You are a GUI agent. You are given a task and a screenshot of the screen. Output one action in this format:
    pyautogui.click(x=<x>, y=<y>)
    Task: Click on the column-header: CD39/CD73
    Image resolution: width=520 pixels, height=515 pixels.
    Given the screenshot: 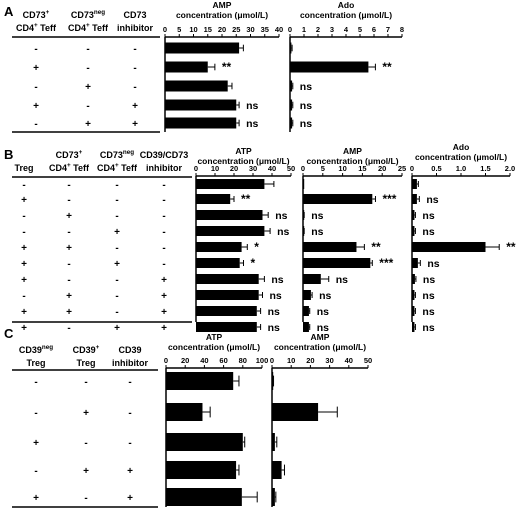 What is the action you would take?
    pyautogui.click(x=164, y=155)
    